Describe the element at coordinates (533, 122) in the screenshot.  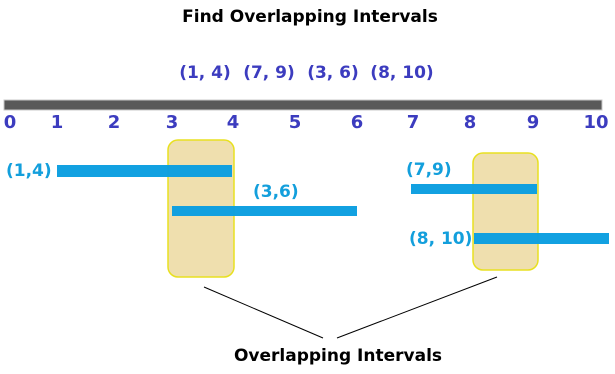
I see `axis-label: 9` at that location.